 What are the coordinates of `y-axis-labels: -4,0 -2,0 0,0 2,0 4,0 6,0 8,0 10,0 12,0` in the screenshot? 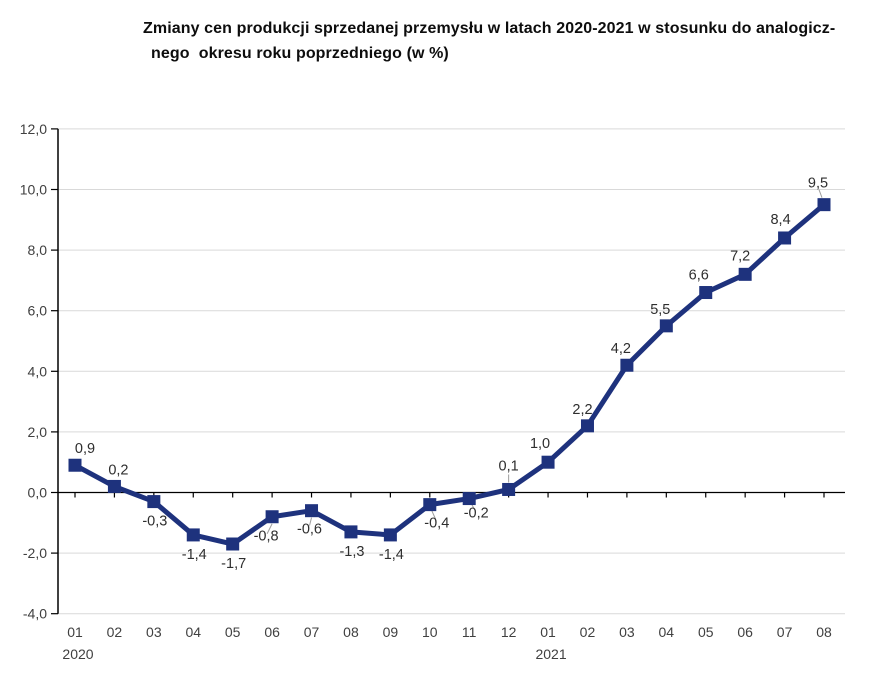 It's located at (33, 371).